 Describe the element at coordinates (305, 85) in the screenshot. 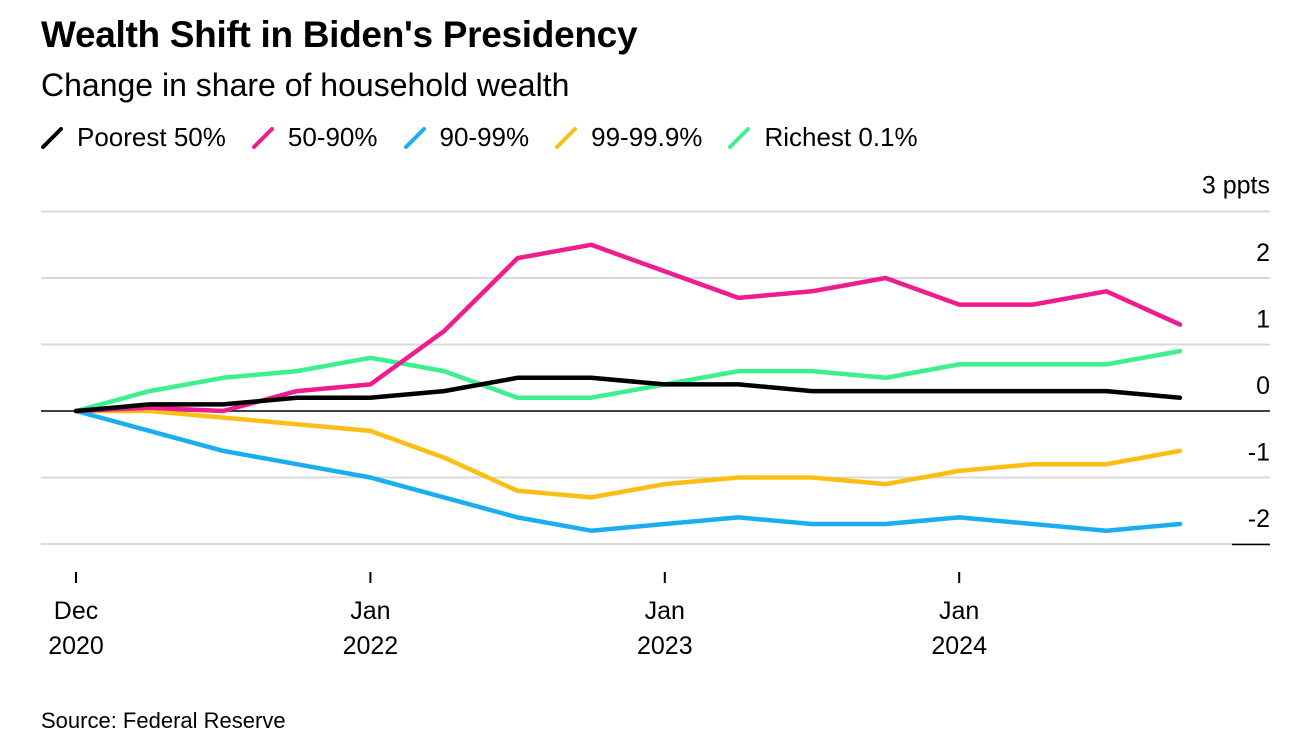

I see `chart-subtitle: Change in share of household wealth` at that location.